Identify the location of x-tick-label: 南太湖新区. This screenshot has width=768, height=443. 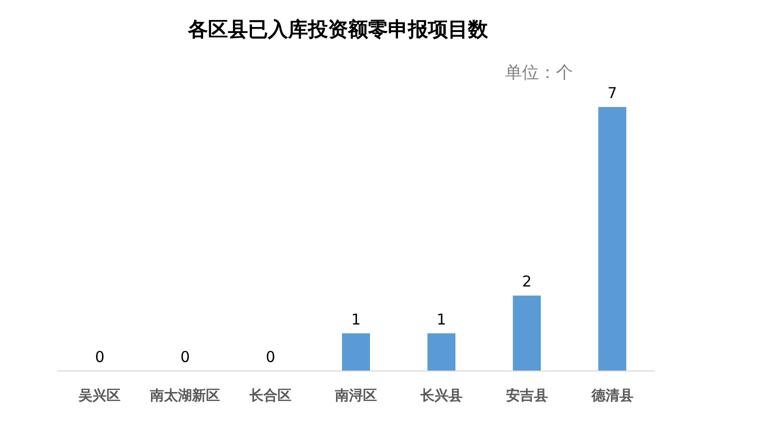
(184, 395).